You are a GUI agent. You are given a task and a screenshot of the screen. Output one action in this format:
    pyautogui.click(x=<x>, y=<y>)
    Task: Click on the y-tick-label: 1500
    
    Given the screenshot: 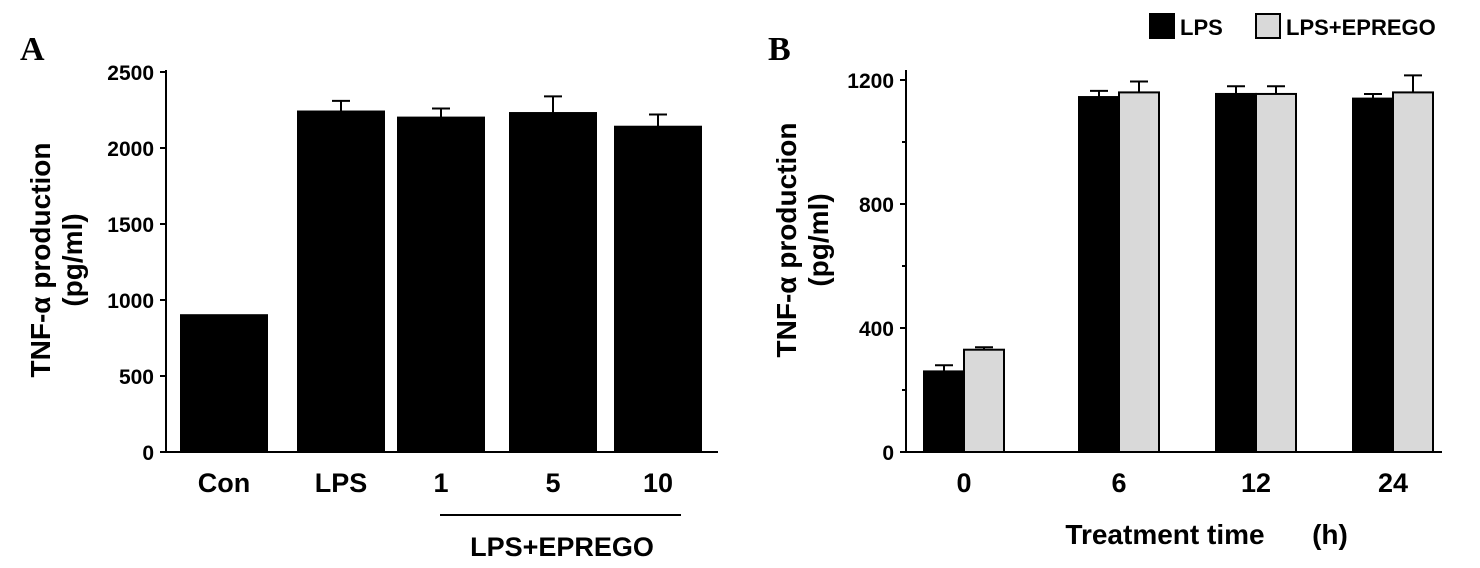 What is the action you would take?
    pyautogui.click(x=130, y=225)
    